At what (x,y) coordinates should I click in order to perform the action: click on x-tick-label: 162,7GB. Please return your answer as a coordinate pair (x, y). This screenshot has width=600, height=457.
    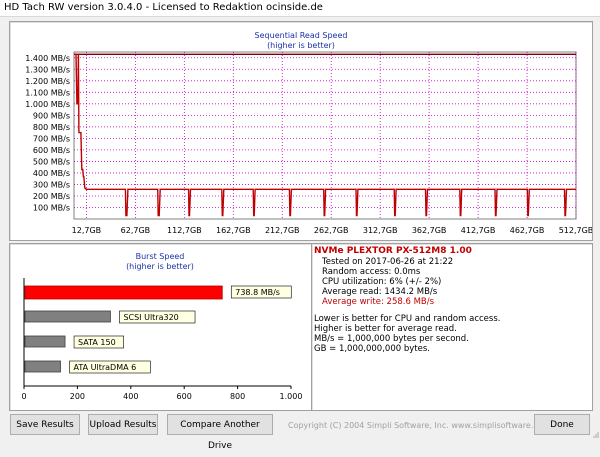
    Looking at the image, I should click on (233, 230).